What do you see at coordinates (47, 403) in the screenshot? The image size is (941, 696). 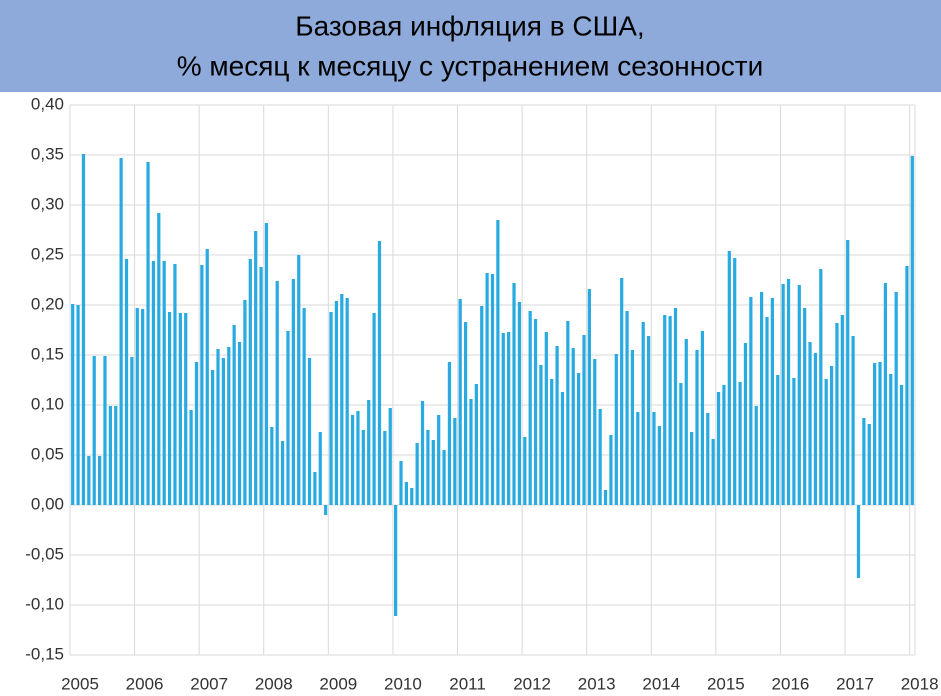 I see `y-tick-label: 0,10` at bounding box center [47, 403].